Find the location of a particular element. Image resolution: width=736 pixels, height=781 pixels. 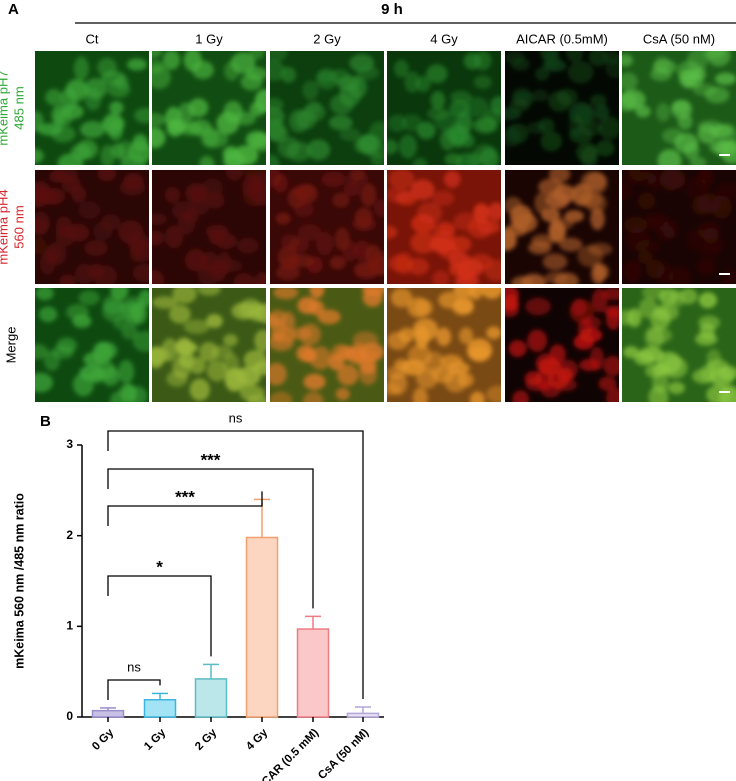

y-tick-label: 3 is located at coordinates (69, 444).